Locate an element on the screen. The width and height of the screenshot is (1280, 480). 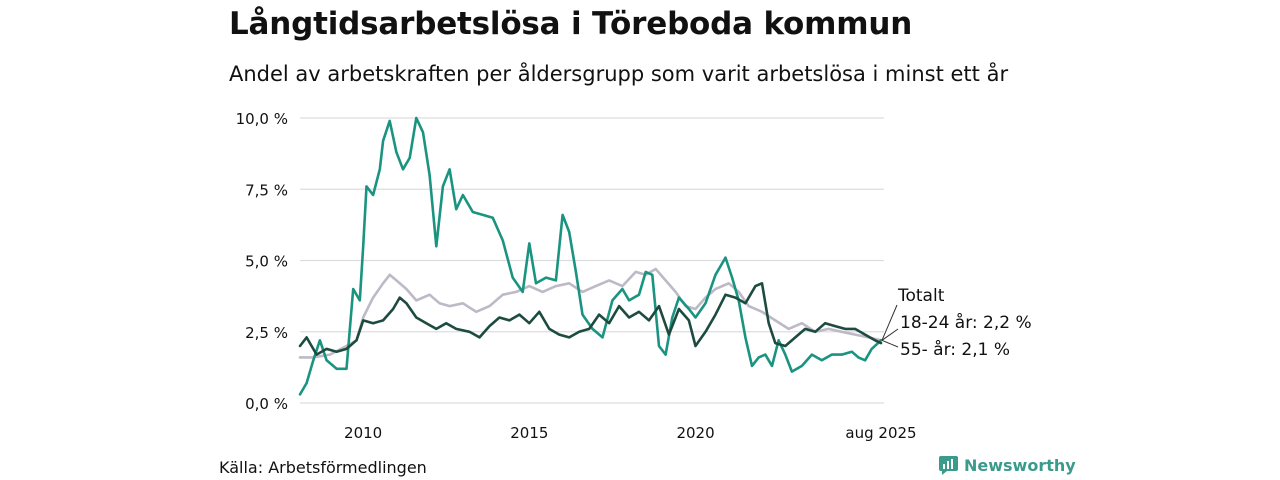
x-axis: 2010 2015 2020 aug 2025 is located at coordinates (630, 433).